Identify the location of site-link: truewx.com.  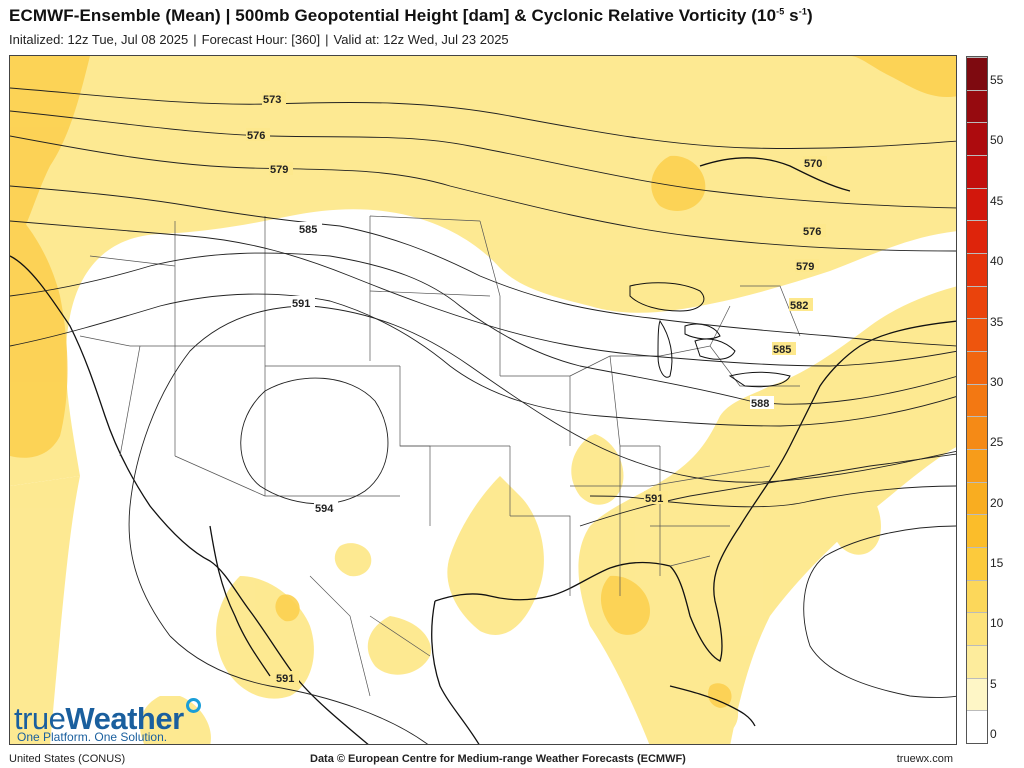
(924, 759).